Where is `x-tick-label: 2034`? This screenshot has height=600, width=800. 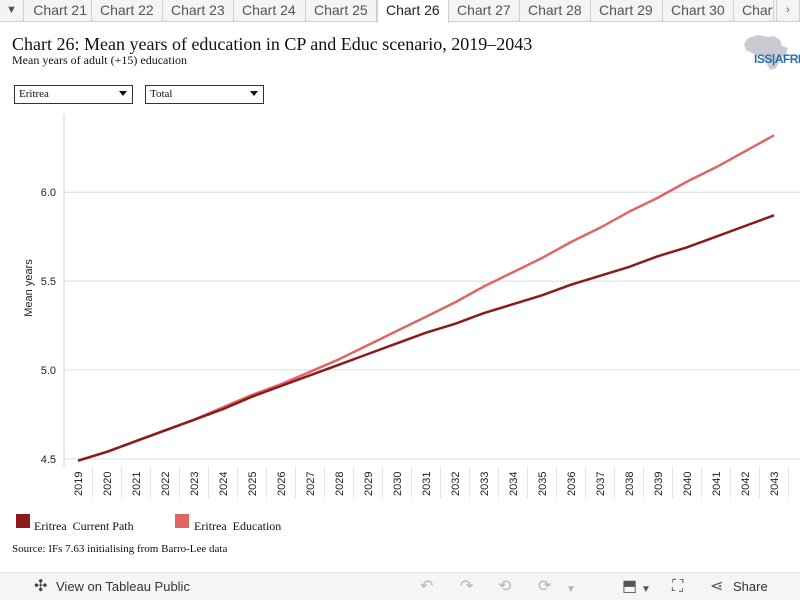
x-tick-label: 2034 is located at coordinates (514, 484).